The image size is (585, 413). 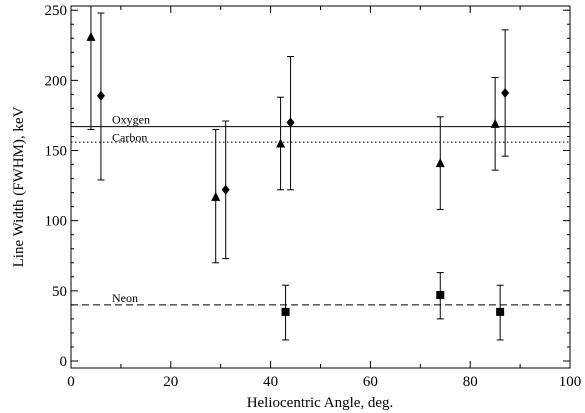 I want to click on y-tick-label: 50, so click(x=59, y=292).